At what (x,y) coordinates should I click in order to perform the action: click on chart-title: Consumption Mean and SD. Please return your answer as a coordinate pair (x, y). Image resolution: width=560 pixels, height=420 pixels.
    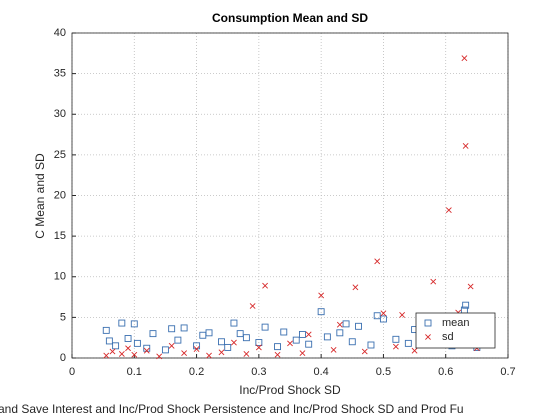
    Looking at the image, I should click on (290, 18).